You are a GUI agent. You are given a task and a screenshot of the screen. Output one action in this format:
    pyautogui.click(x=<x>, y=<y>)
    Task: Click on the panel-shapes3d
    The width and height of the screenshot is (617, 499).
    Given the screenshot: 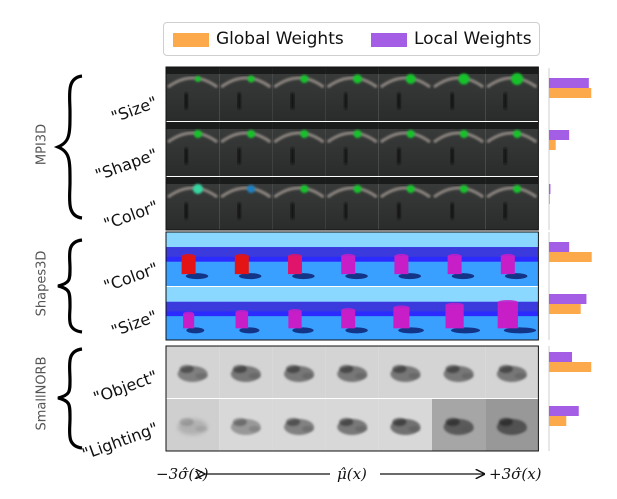 What is the action you would take?
    pyautogui.click(x=352, y=286)
    